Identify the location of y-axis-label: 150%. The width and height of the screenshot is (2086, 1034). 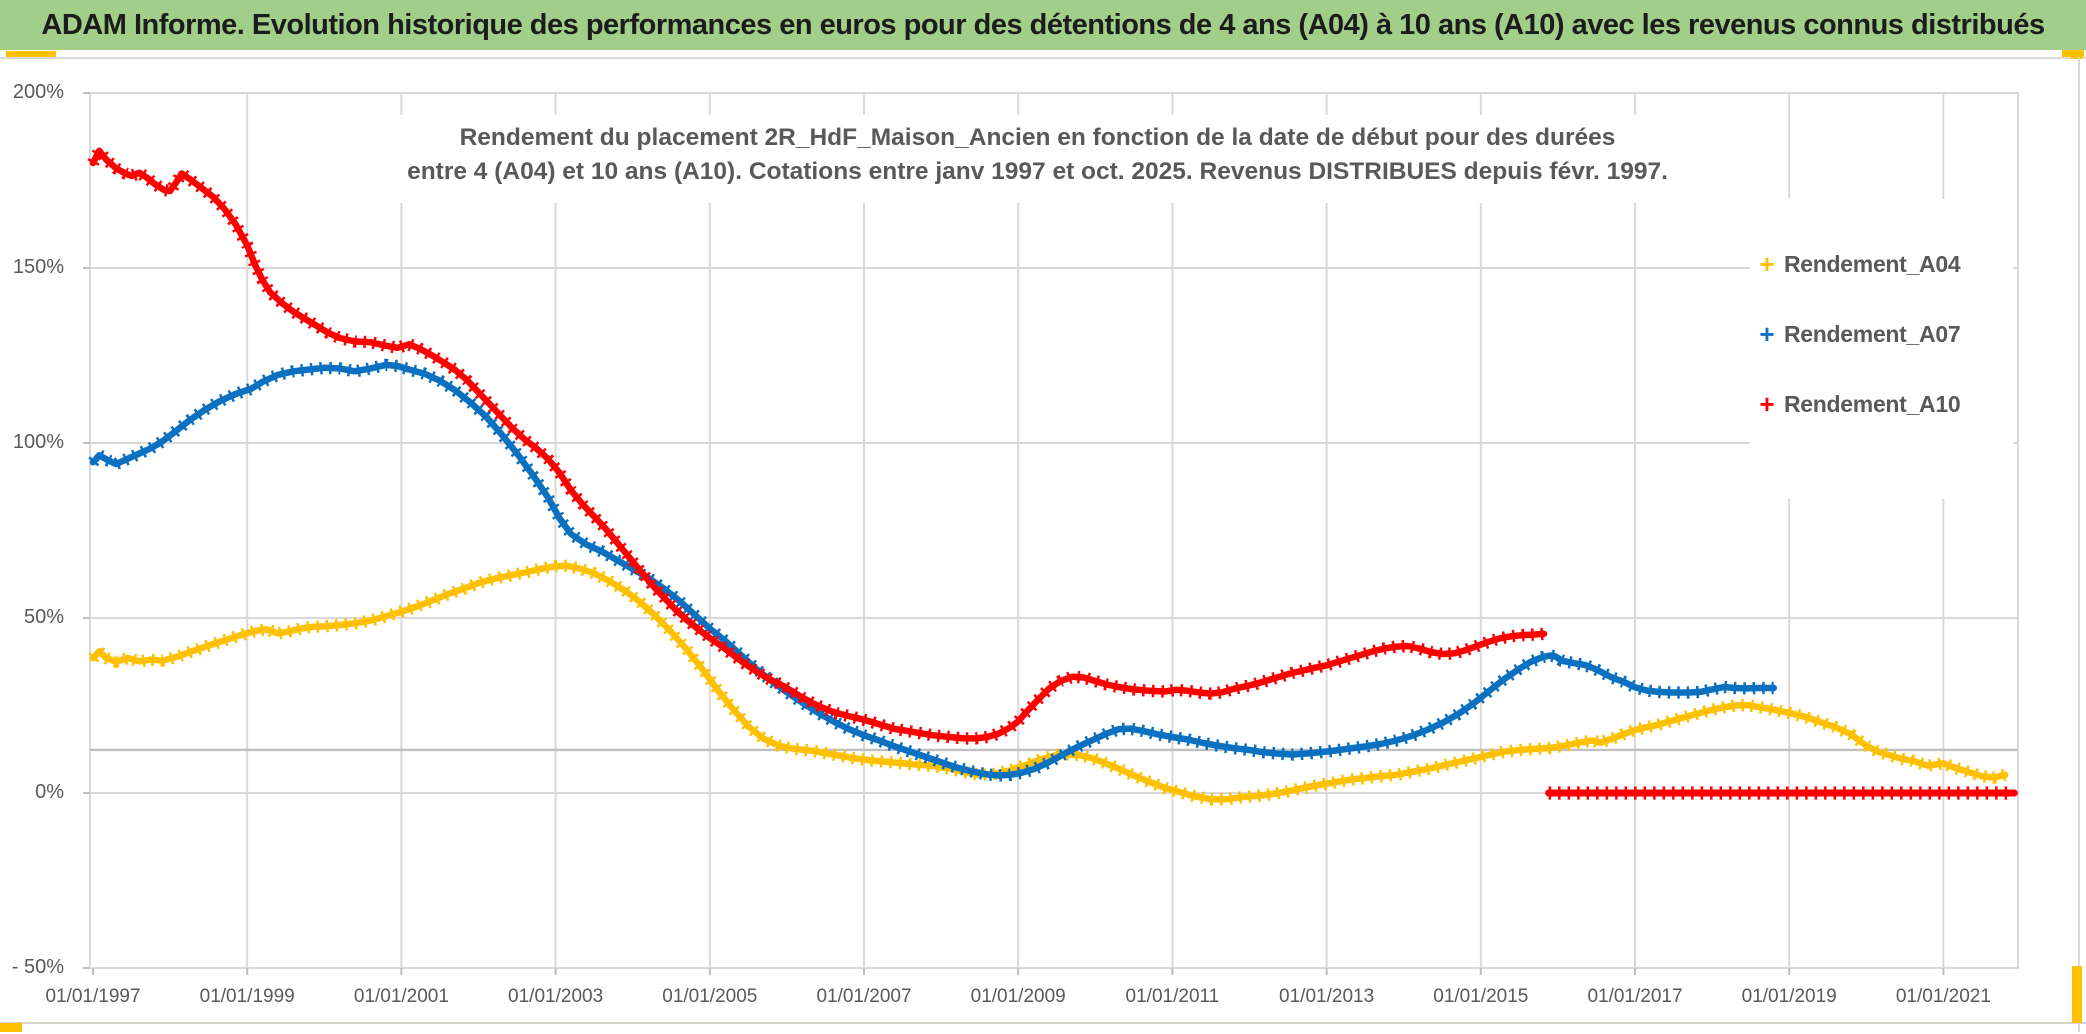
(38, 267).